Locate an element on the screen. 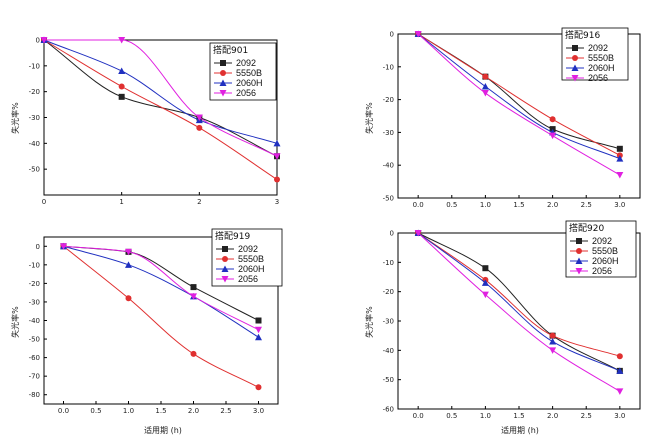 The image size is (661, 444). y-tick-label: -60 is located at coordinates (388, 410).